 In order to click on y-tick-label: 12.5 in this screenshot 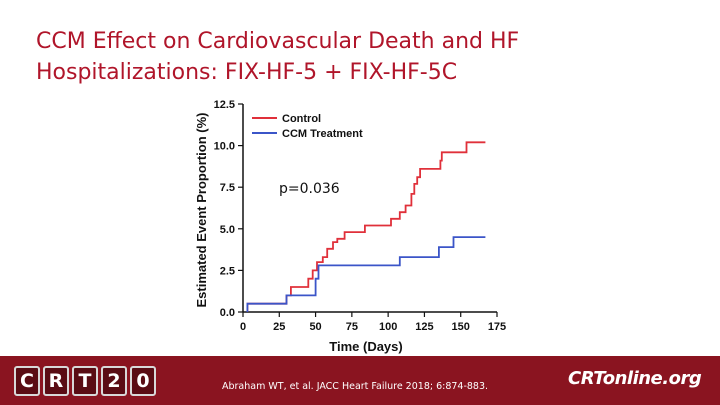, I will do `click(224, 105)`.